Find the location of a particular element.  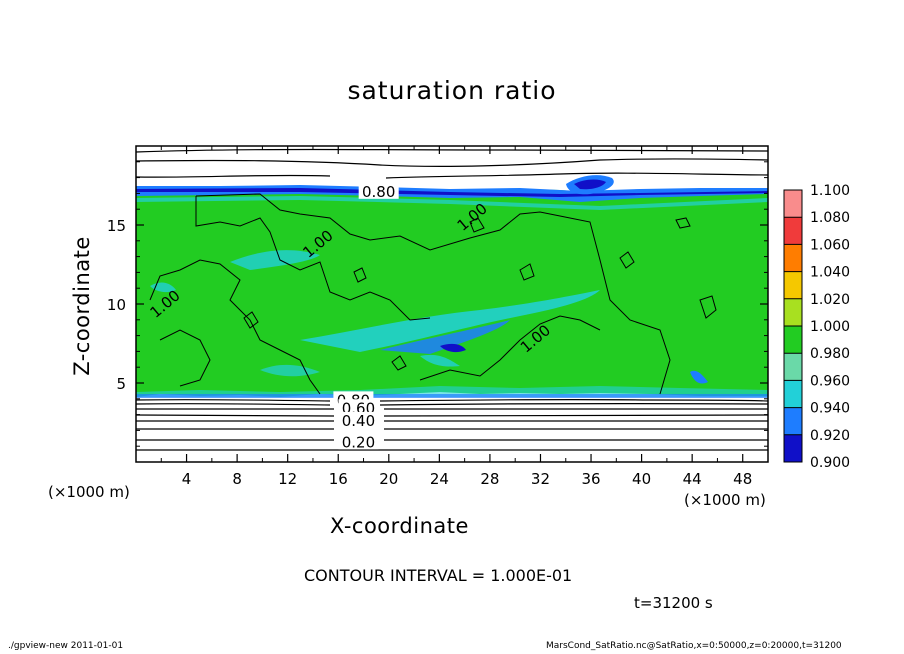

colorbar-label: 0.940 is located at coordinates (830, 409).